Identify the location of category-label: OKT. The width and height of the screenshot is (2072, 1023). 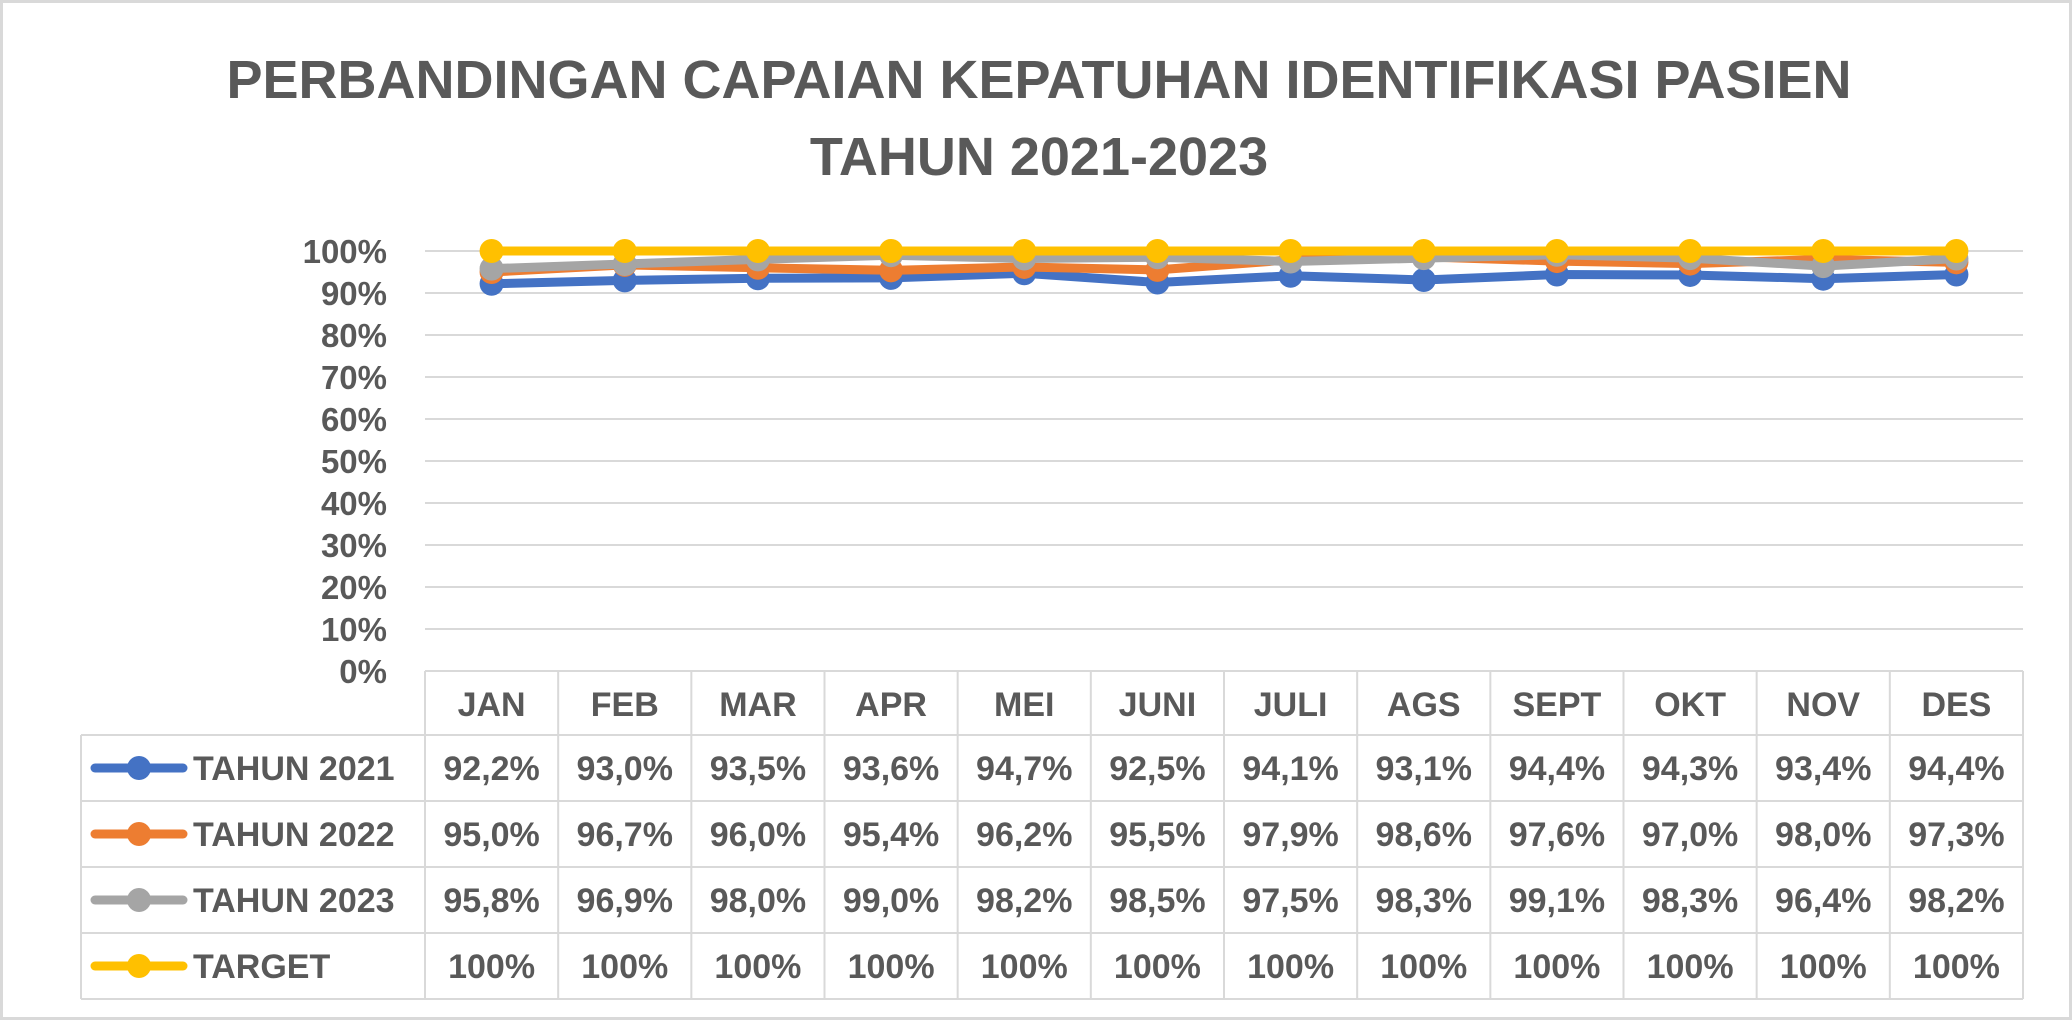
(1690, 705).